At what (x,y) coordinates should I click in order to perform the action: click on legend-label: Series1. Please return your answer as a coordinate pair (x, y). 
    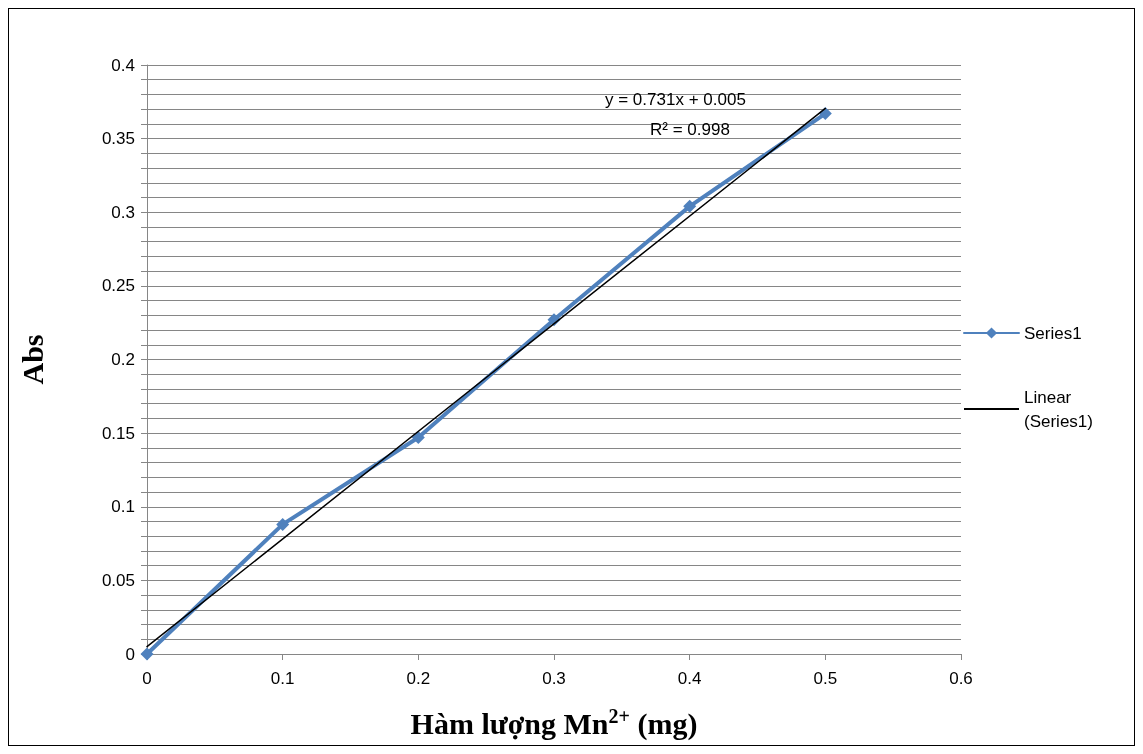
    Looking at the image, I should click on (1053, 333).